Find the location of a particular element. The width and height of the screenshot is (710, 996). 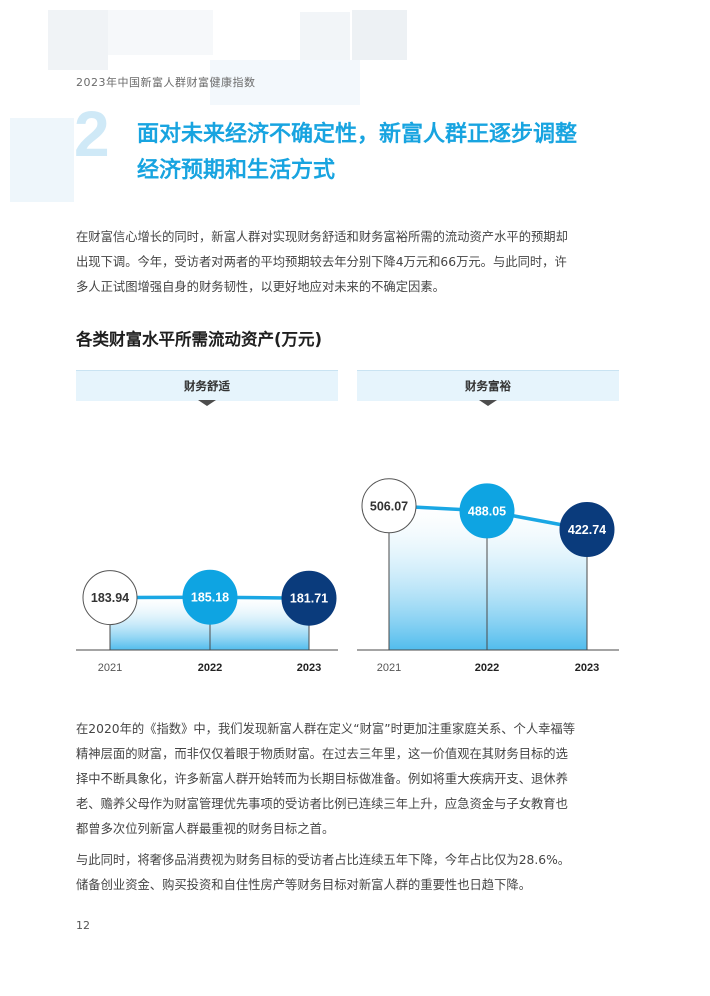

data-point-wealthy-2022 is located at coordinates (487, 511).